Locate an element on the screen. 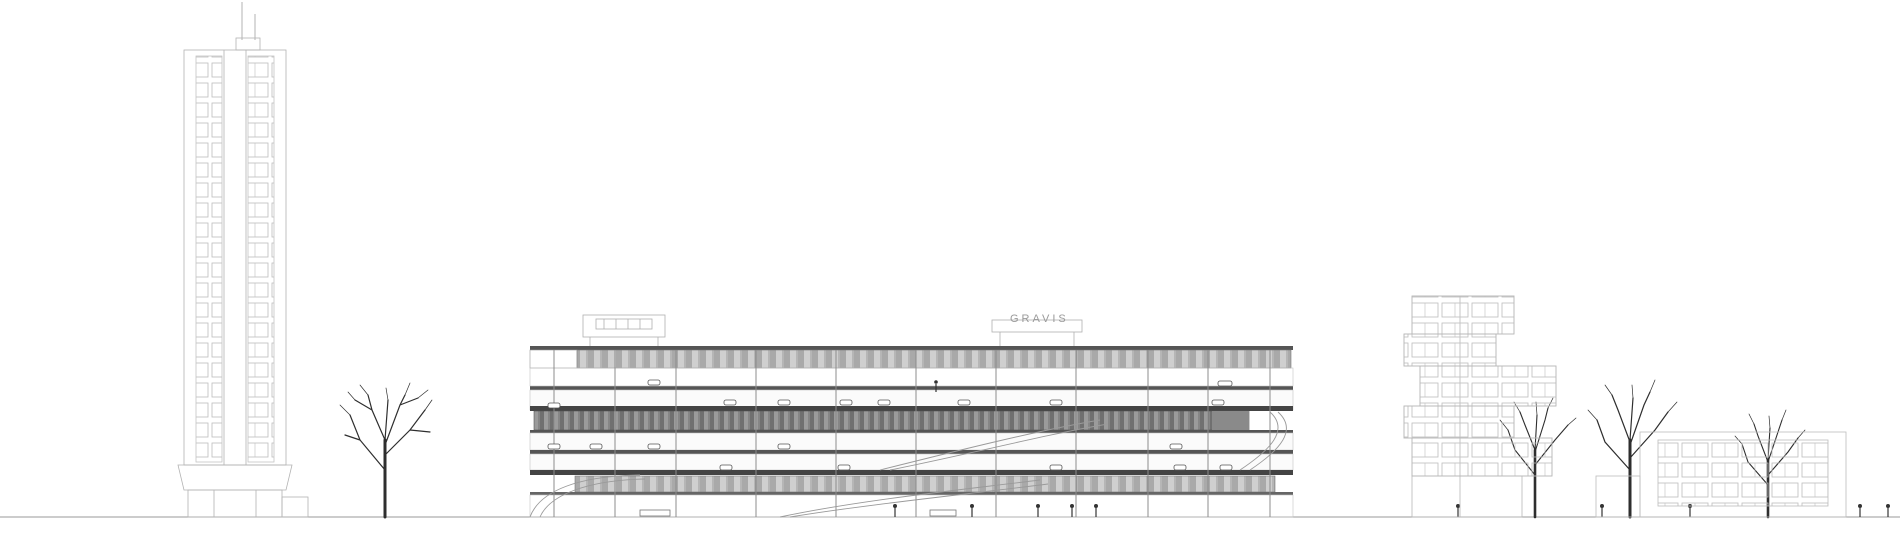 This screenshot has width=1900, height=545. stacked-building is located at coordinates (1480, 406).